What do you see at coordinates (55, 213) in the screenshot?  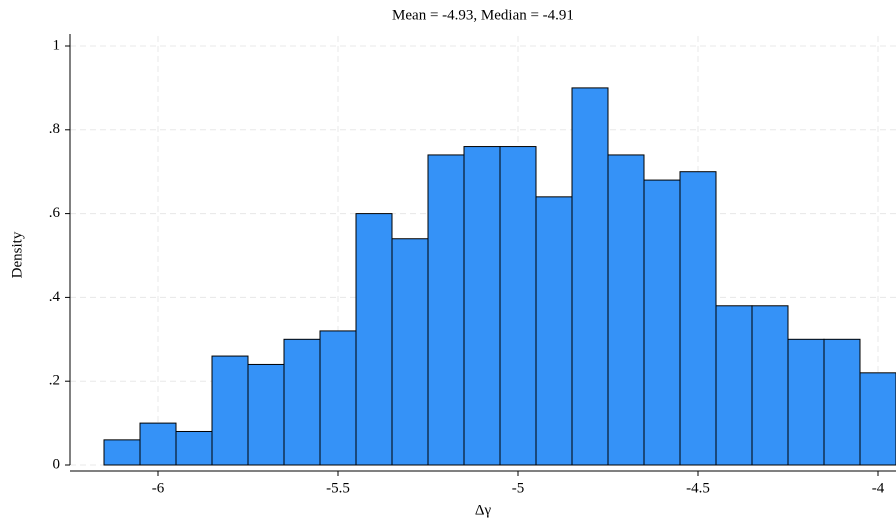 I see `y-tick-label: .6` at bounding box center [55, 213].